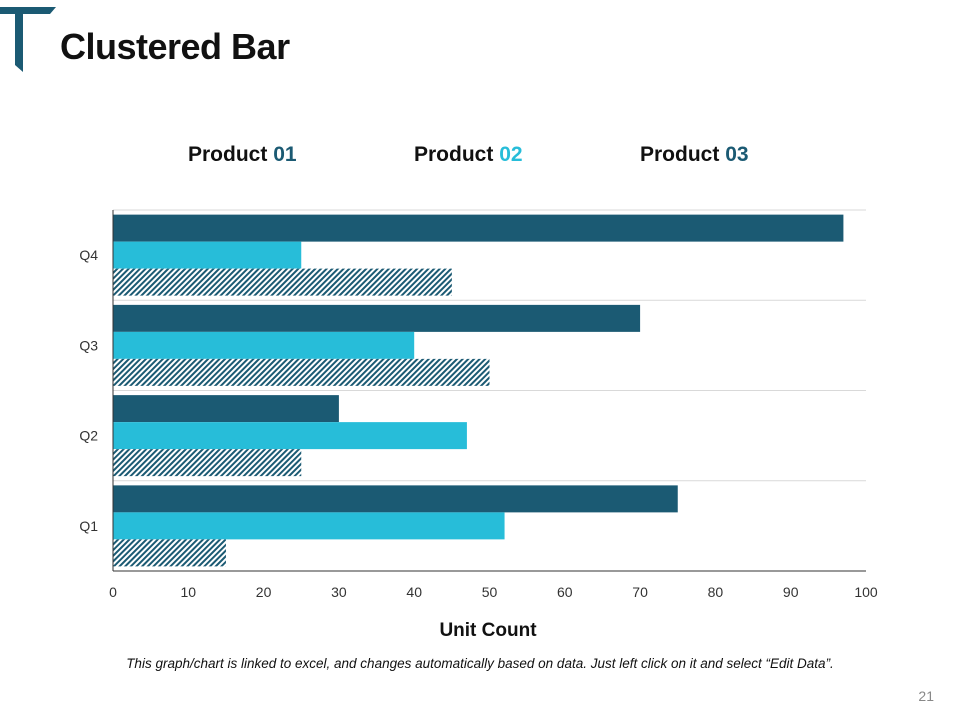 This screenshot has width=960, height=720. Describe the element at coordinates (207, 463) in the screenshot. I see `bar-product-03-q2` at that location.